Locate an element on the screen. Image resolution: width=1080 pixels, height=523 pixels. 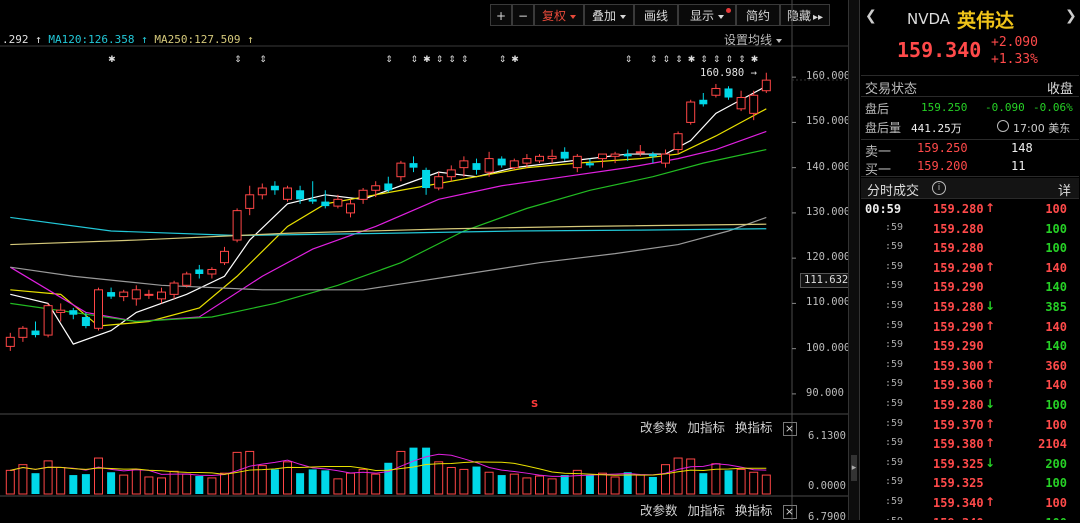
after-vol-label: 盘后量 is located at coordinates (883, 128).